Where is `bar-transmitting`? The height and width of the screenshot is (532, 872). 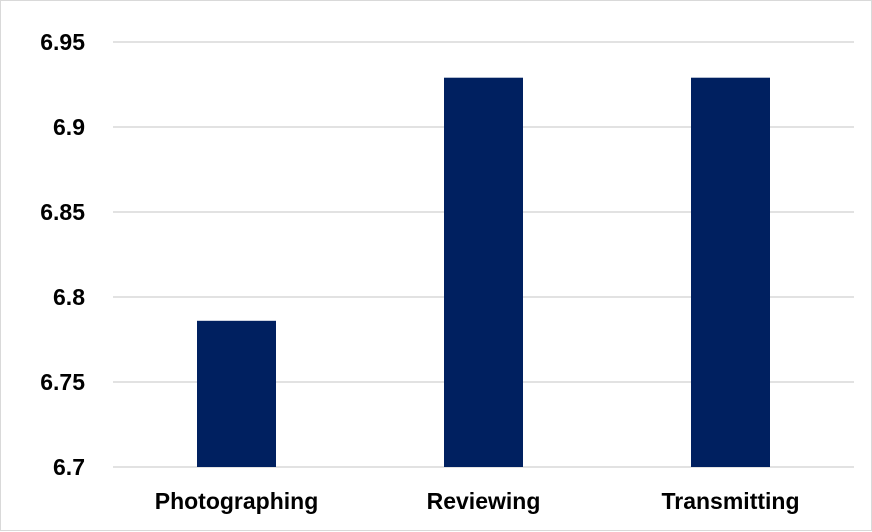
bar-transmitting is located at coordinates (730, 272).